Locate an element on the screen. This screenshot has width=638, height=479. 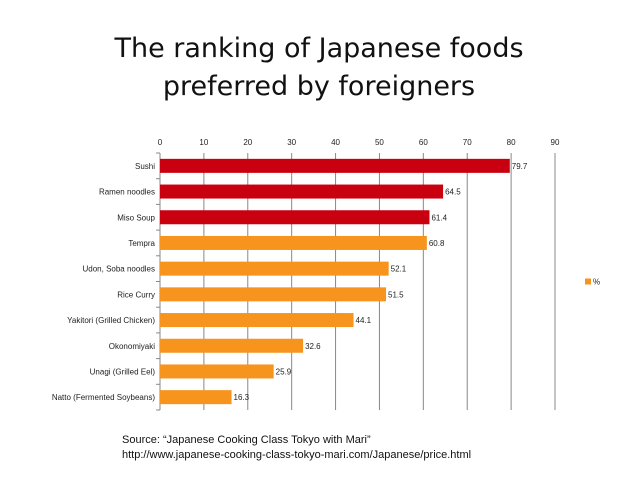
data-label: 52.1 is located at coordinates (399, 269).